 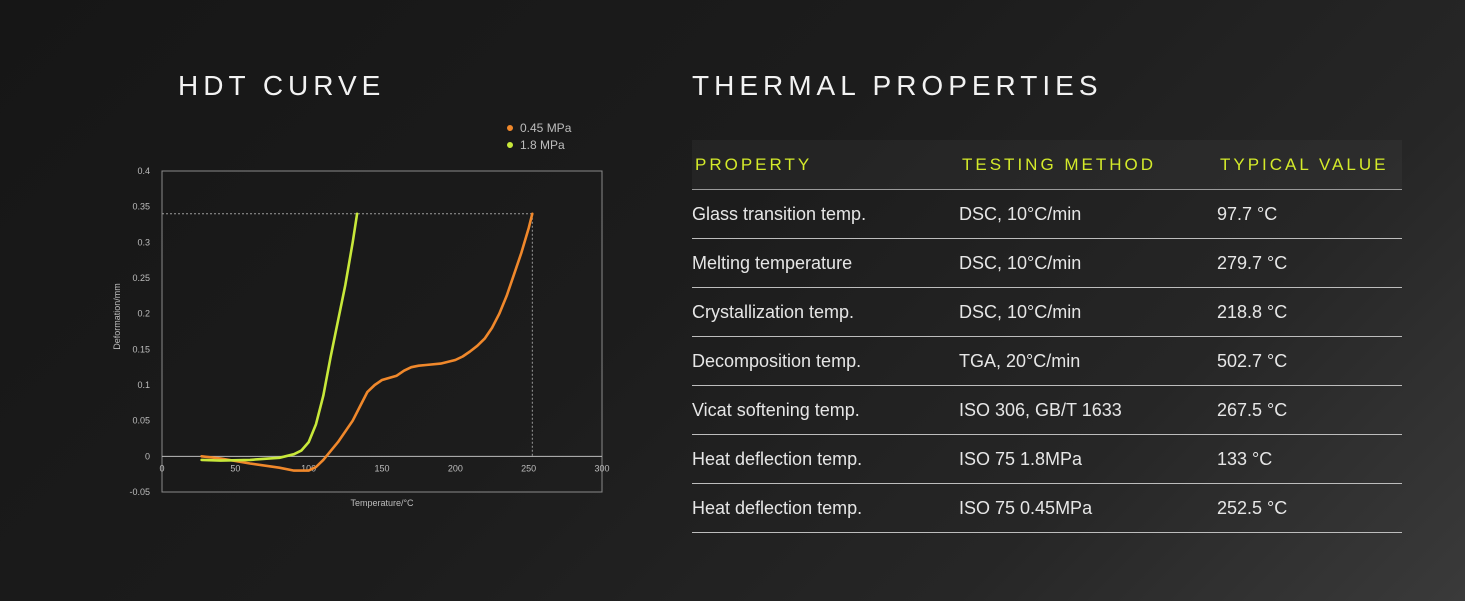 I want to click on header-typical-value: TYPICAL VALUE, so click(x=1309, y=165).